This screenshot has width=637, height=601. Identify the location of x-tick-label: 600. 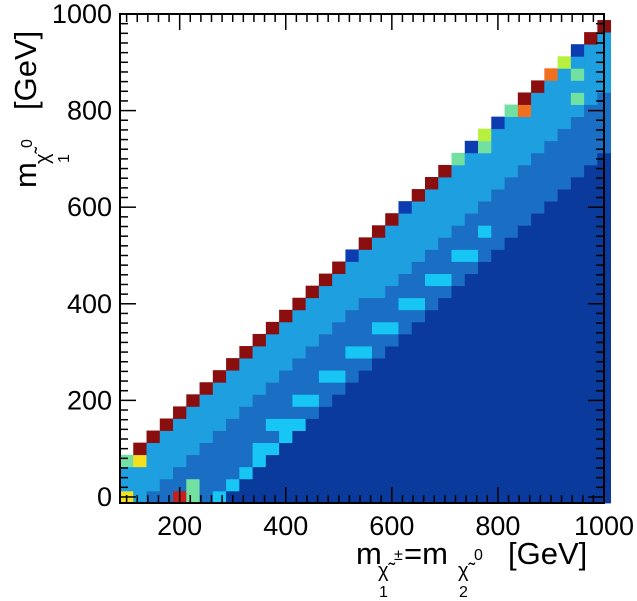
(391, 526).